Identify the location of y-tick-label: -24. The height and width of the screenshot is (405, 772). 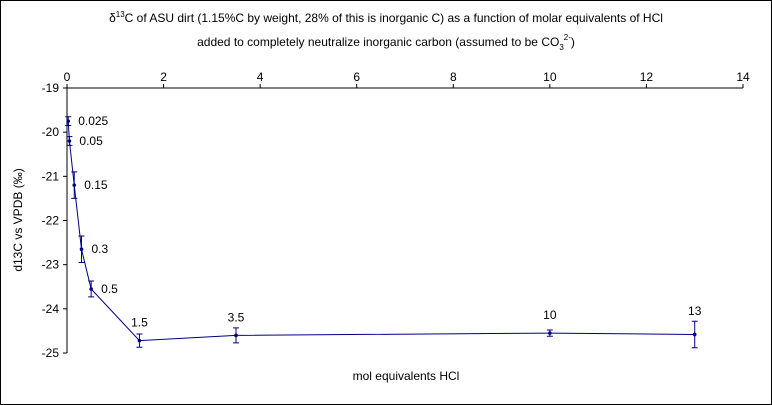
(51, 309).